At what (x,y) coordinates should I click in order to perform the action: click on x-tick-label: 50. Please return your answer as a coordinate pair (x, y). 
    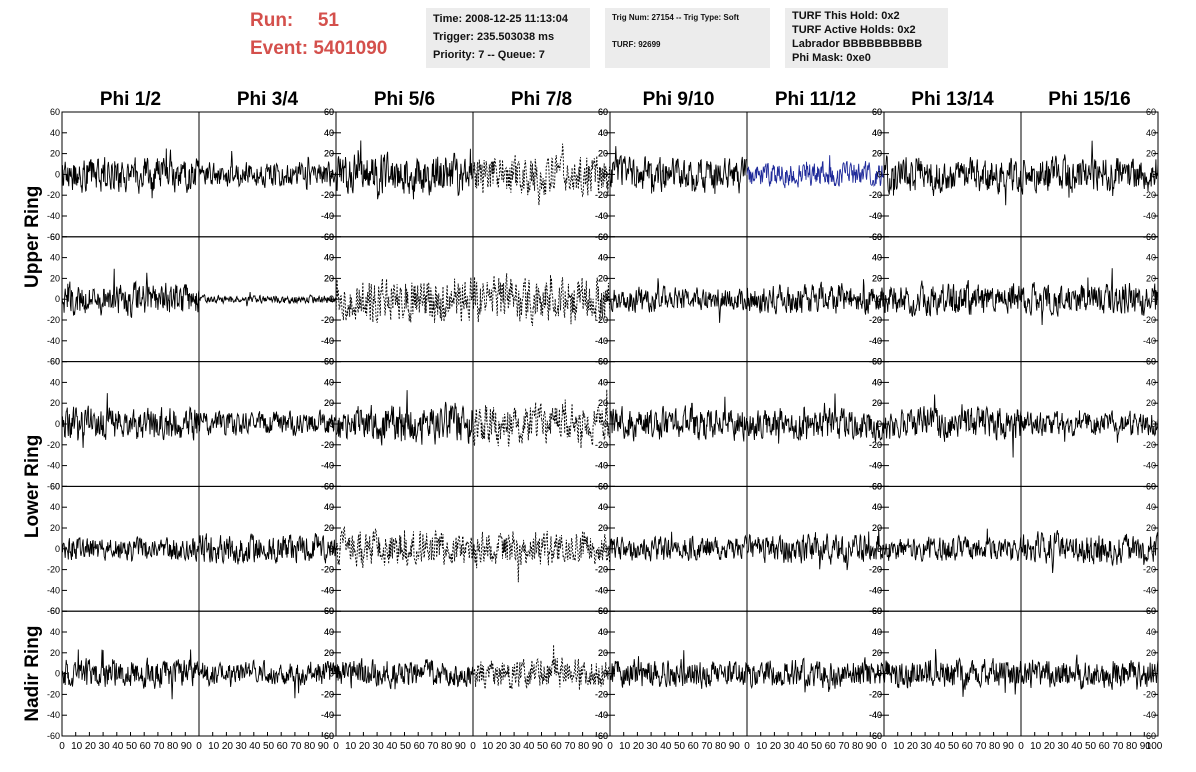
    Looking at the image, I should click on (543, 746).